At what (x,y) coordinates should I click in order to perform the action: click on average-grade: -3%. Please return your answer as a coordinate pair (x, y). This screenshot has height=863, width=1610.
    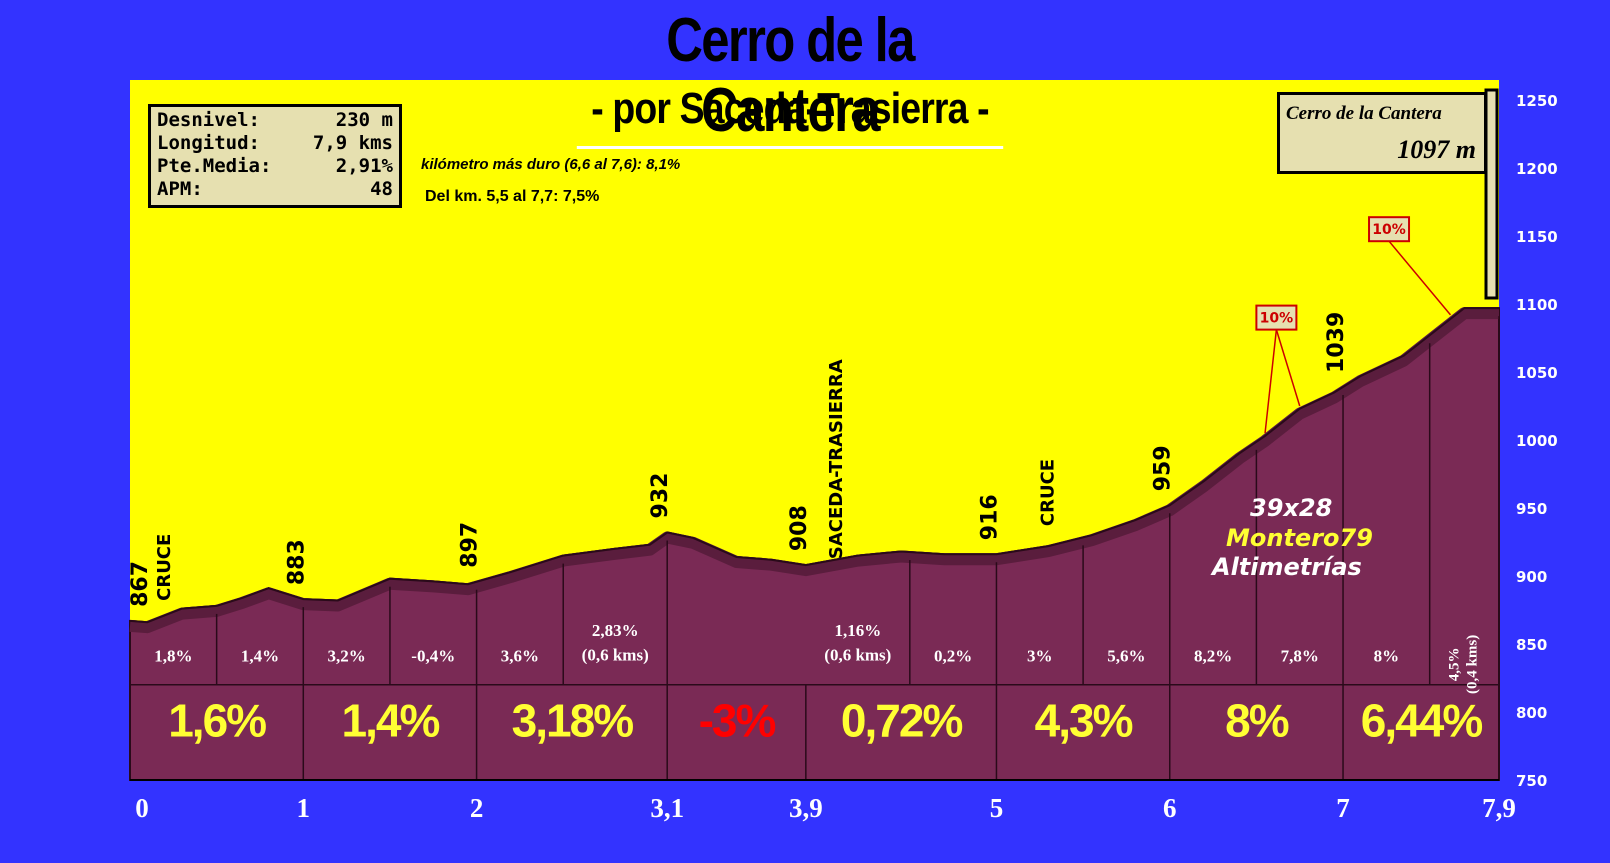
    Looking at the image, I should click on (737, 720).